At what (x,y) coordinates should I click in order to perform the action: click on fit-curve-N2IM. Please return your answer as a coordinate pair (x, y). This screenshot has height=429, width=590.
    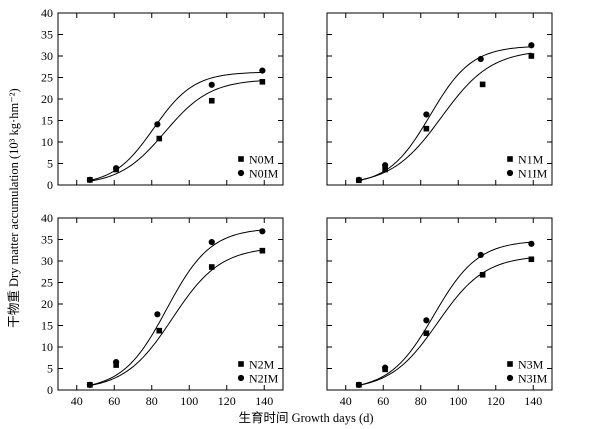
    Looking at the image, I should click on (176, 307).